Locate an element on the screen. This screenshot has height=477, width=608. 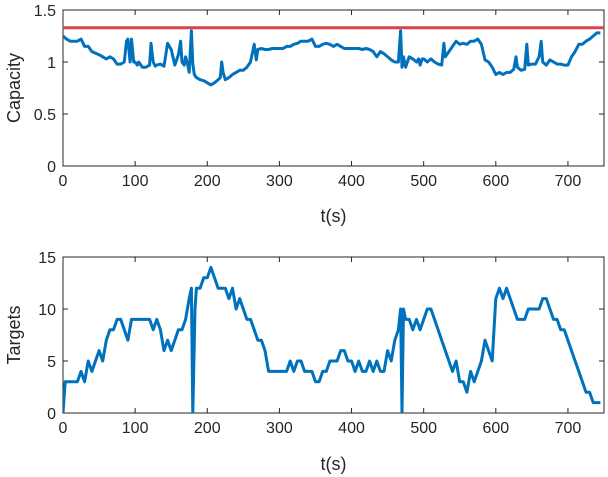
y-tick-label: 5 is located at coordinates (51, 362).